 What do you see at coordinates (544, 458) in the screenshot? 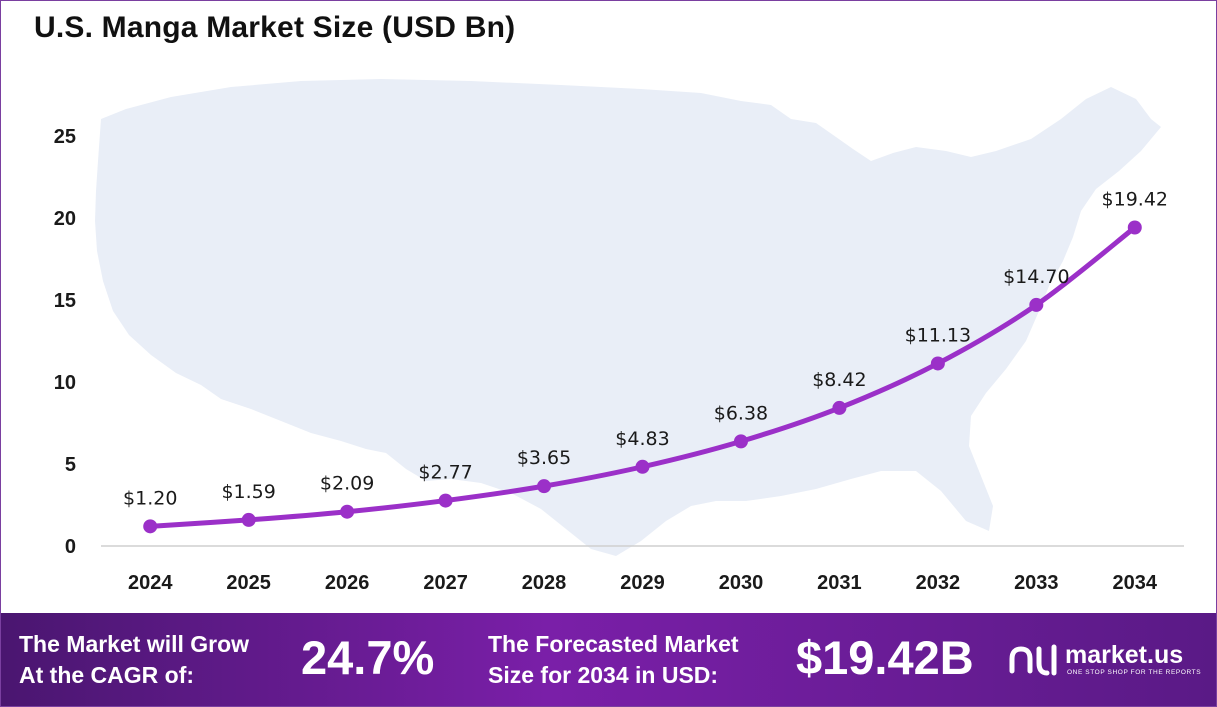
I see `data-label: $3.65` at bounding box center [544, 458].